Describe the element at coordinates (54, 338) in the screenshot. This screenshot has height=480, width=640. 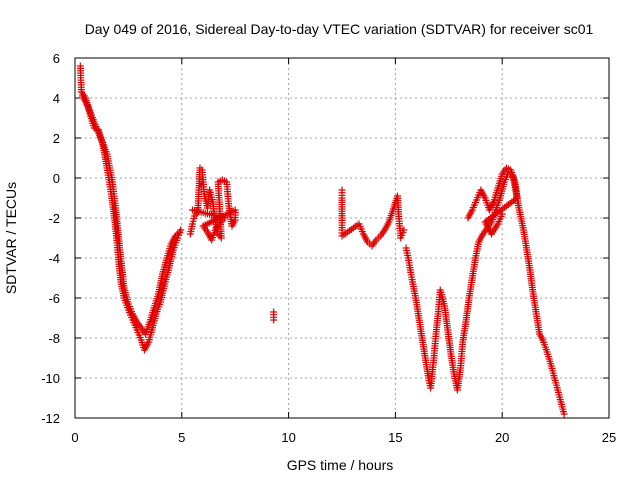
I see `y-tick-label: -8` at that location.